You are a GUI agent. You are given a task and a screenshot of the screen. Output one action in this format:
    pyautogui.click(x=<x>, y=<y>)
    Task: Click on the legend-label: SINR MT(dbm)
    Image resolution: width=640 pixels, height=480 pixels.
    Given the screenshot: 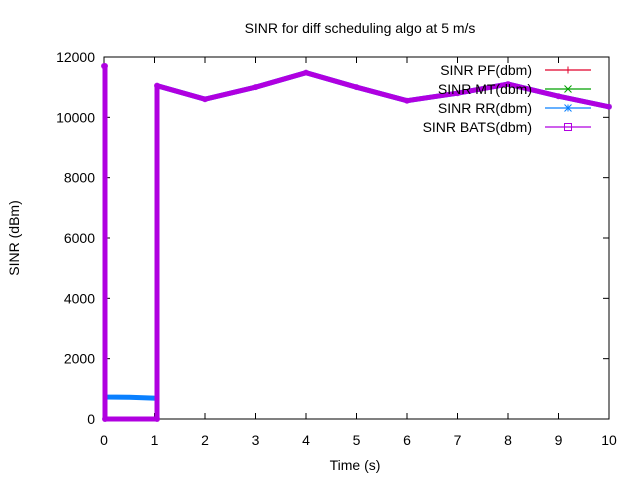 What is the action you would take?
    pyautogui.click(x=485, y=89)
    